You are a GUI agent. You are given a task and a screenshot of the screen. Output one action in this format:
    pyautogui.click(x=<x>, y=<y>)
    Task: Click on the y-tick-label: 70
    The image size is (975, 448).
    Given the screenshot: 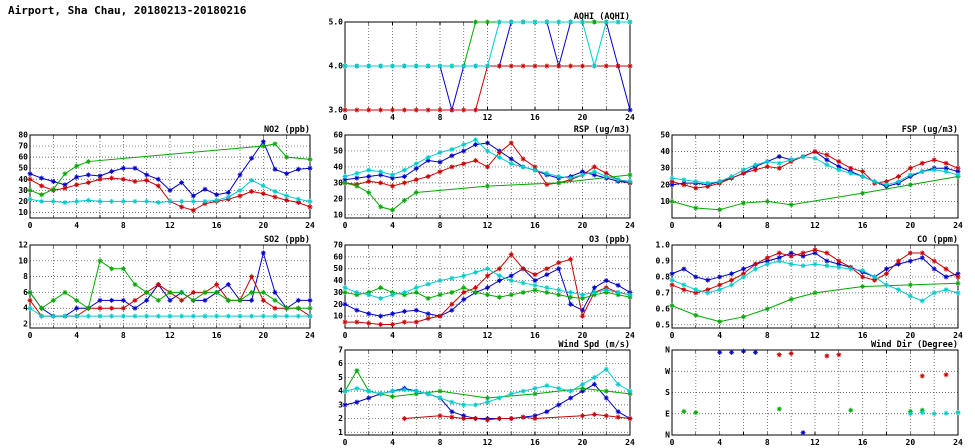 What is the action you would take?
    pyautogui.click(x=23, y=146)
    